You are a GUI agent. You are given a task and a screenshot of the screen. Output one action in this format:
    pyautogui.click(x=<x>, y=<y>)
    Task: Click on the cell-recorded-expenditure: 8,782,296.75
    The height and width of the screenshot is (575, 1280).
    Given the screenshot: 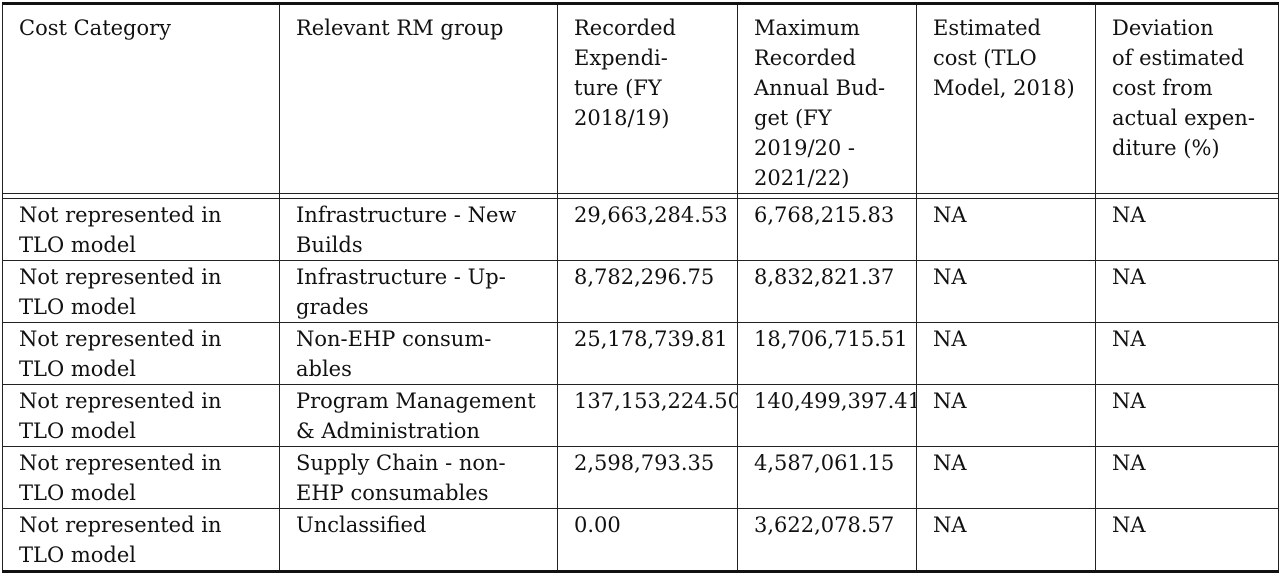 What is the action you would take?
    pyautogui.click(x=647, y=291)
    